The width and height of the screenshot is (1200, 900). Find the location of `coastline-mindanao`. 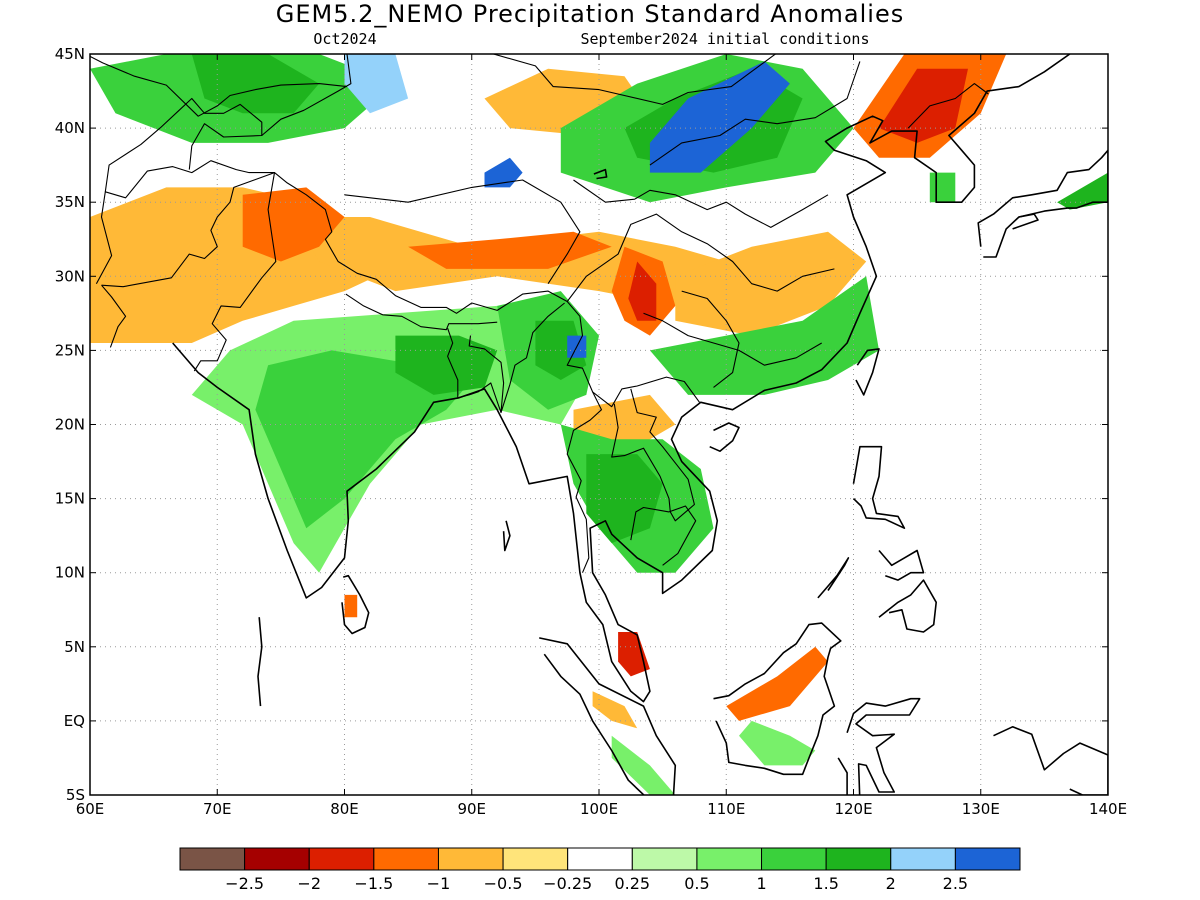

coastline-mindanao is located at coordinates (908, 606).